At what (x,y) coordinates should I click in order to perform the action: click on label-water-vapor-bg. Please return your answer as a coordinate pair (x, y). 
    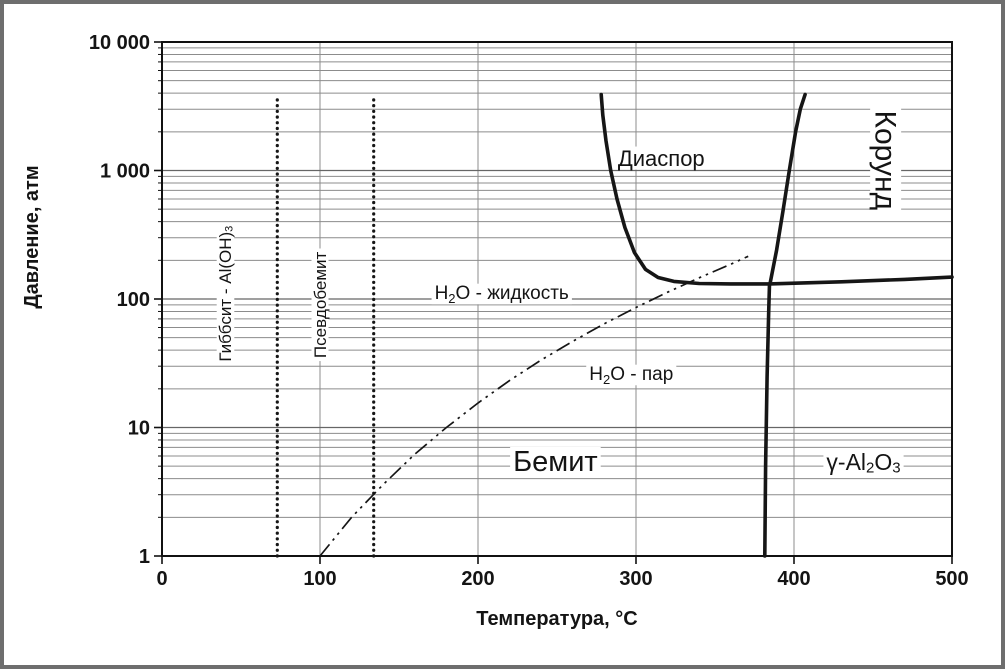
    Looking at the image, I should click on (631, 375).